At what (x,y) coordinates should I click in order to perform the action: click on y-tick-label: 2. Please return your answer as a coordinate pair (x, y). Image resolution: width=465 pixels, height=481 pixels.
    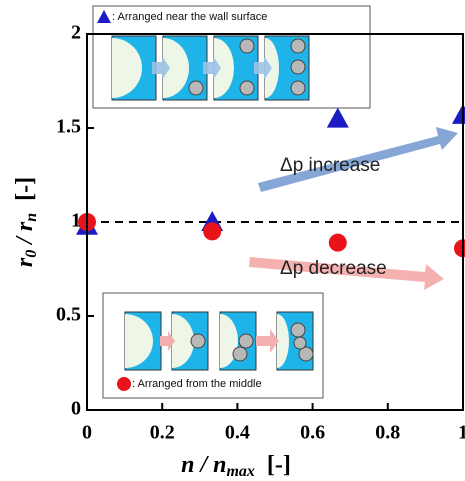
    Looking at the image, I should click on (76, 33).